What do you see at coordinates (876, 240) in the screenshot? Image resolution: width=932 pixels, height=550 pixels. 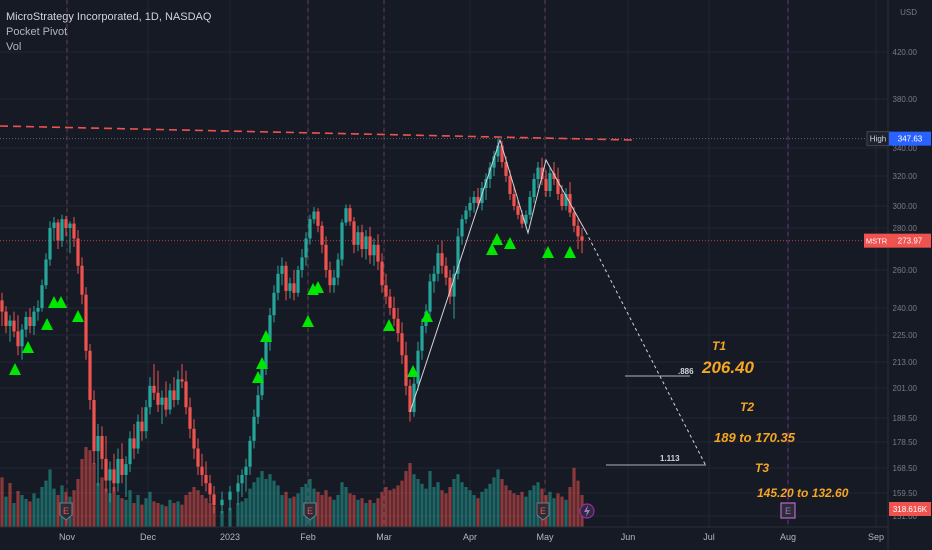 I see `symbol-tag` at bounding box center [876, 240].